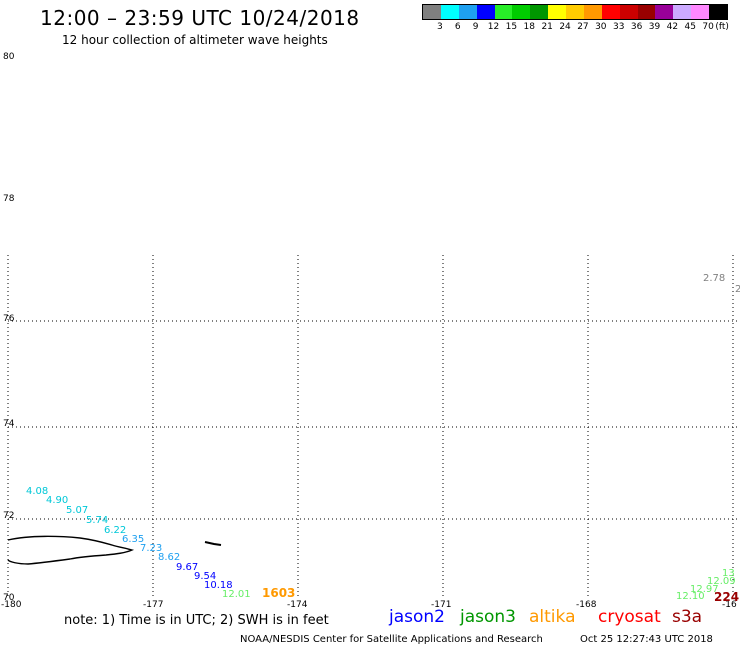  What do you see at coordinates (417, 617) in the screenshot?
I see `satellite-label: jason2` at bounding box center [417, 617].